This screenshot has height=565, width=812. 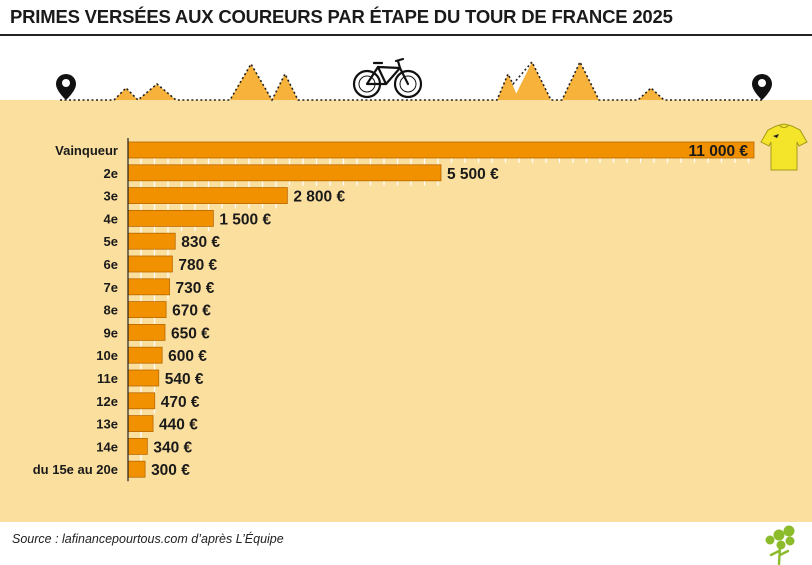 I want to click on value-label: 780 €, so click(x=197, y=265).